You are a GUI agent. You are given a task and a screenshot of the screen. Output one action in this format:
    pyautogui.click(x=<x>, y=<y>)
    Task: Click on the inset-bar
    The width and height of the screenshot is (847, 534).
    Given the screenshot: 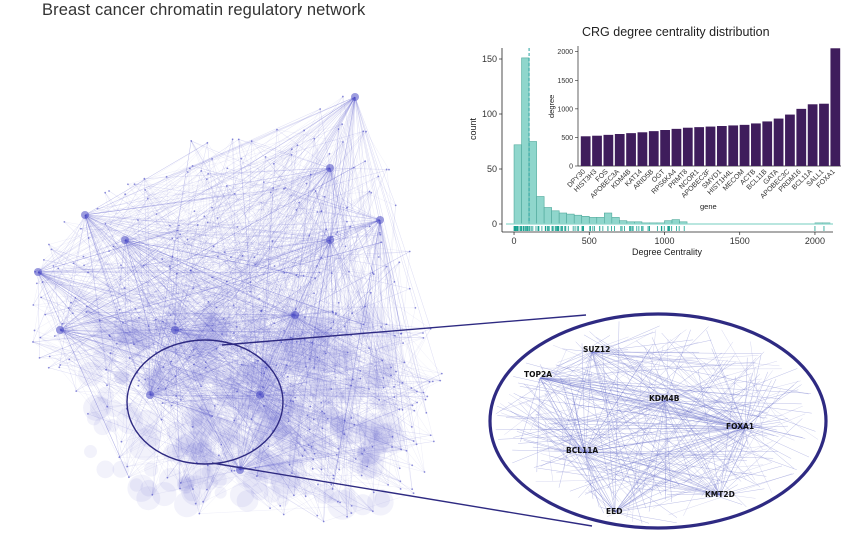 What is the action you would take?
    pyautogui.click(x=710, y=146)
    